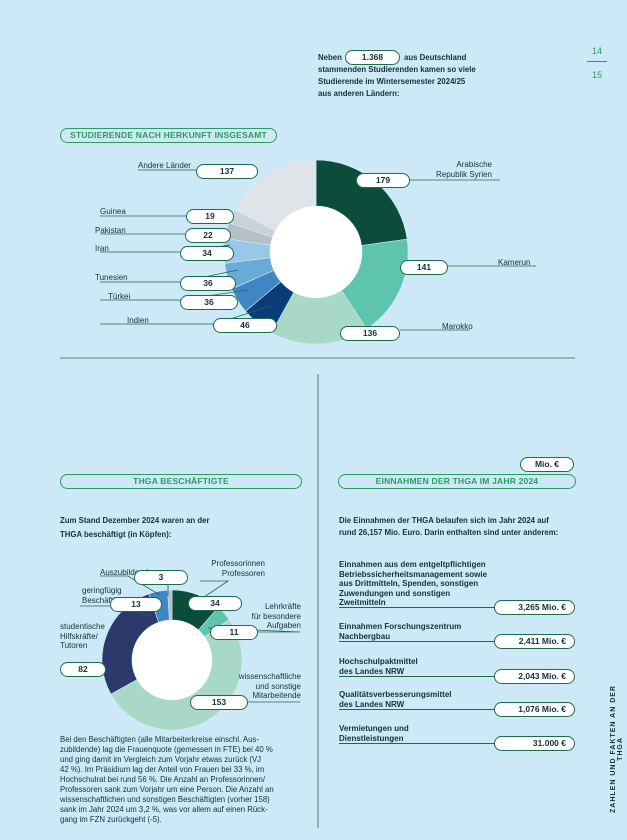 The height and width of the screenshot is (840, 627). I want to click on value-lehrkraefte: 11, so click(234, 632).